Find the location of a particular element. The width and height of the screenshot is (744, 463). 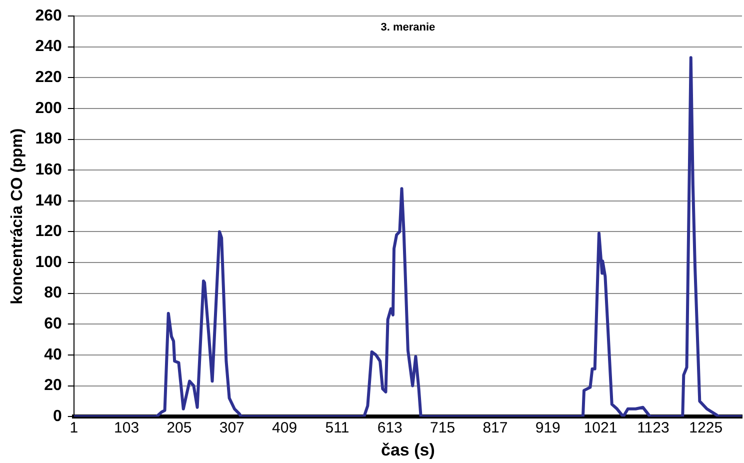

y-axis-title: koncentrácia CO (ppm) is located at coordinates (17, 216).